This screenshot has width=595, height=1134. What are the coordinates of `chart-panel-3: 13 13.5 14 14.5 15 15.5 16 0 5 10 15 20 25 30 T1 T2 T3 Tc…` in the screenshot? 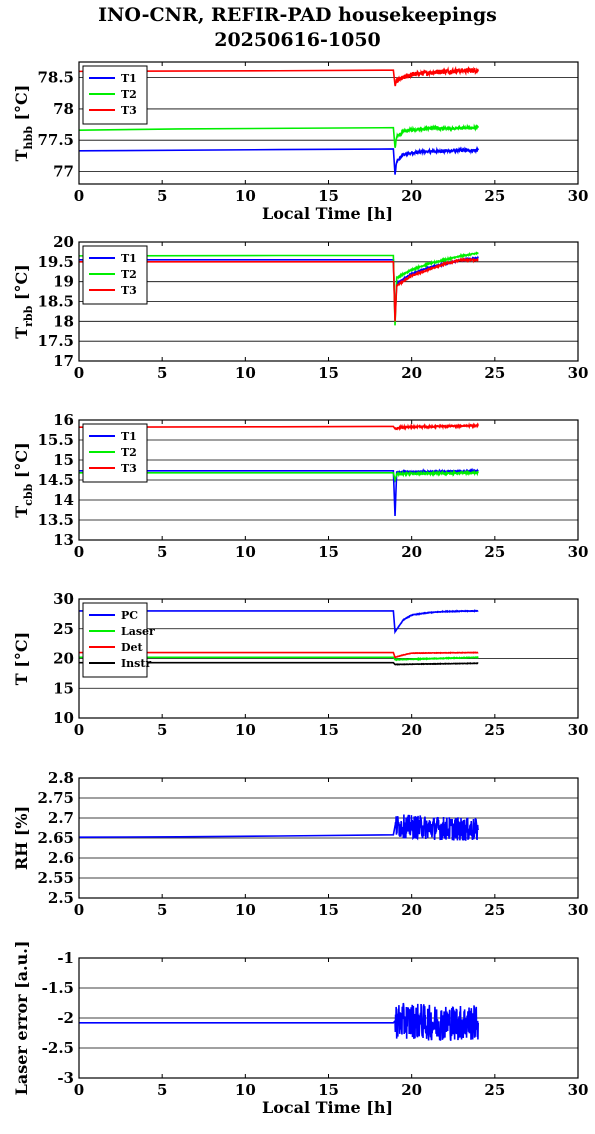 It's located at (300, 486).